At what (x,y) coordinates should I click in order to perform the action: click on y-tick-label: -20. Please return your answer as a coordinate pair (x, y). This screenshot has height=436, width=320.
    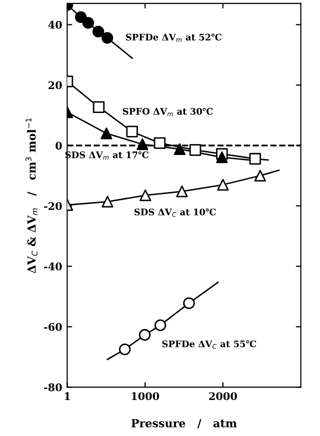
    Looking at the image, I should click on (53, 206).